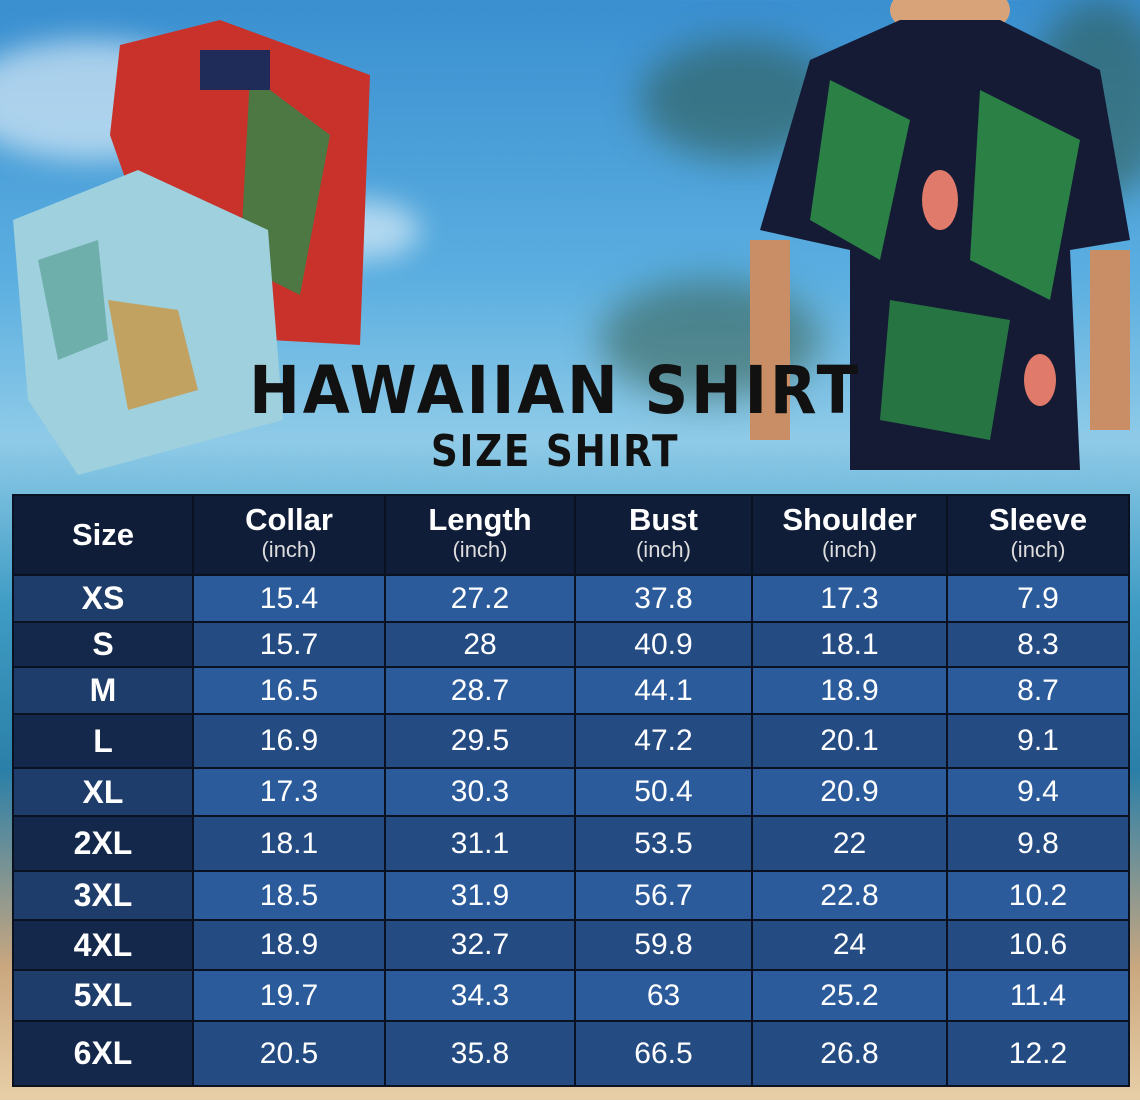 This screenshot has height=1100, width=1140. Describe the element at coordinates (849, 995) in the screenshot. I see `measurement-cell: 25.2` at that location.